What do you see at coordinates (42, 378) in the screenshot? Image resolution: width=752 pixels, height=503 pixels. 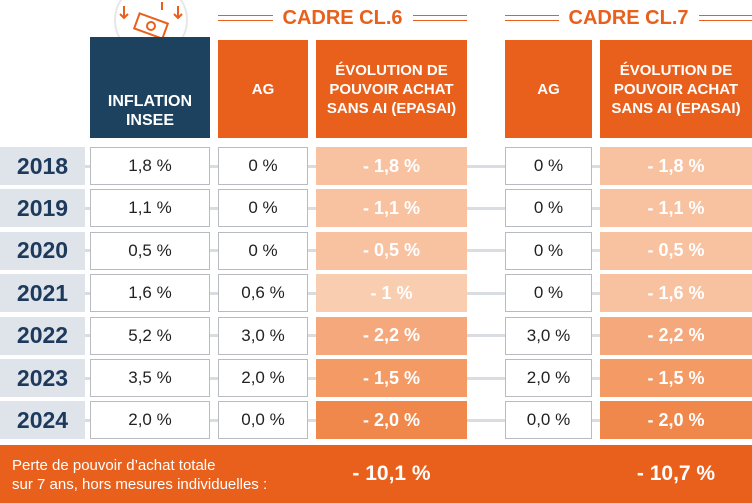 I see `year-cell: 2023` at bounding box center [42, 378].